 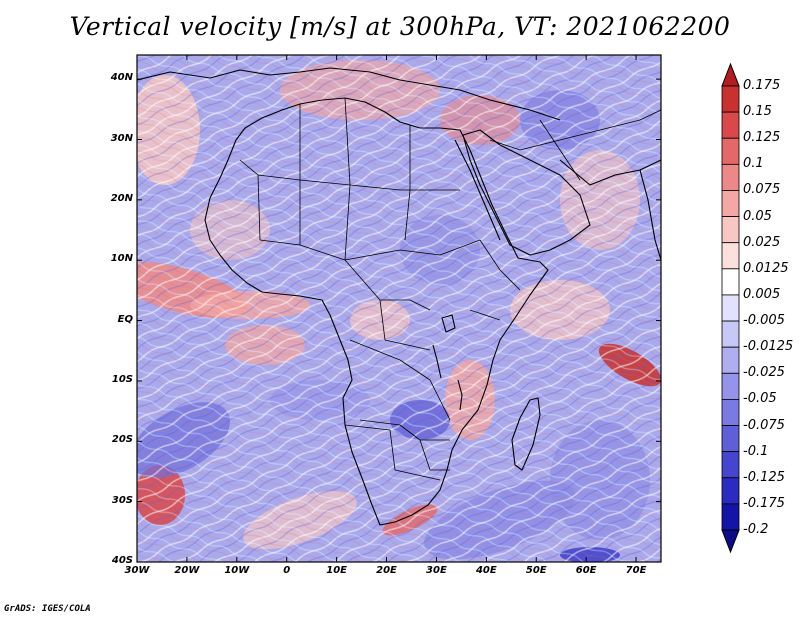 I want to click on grads-credit: GrADS: IGES/COLA, so click(x=47, y=609).